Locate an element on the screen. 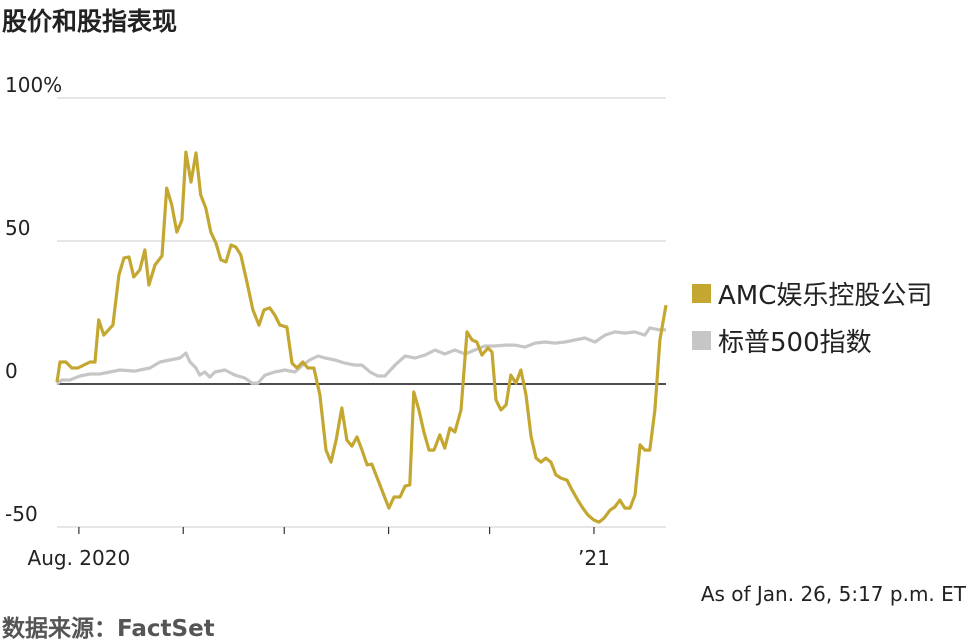  y-tick-label: 50 is located at coordinates (17, 228).